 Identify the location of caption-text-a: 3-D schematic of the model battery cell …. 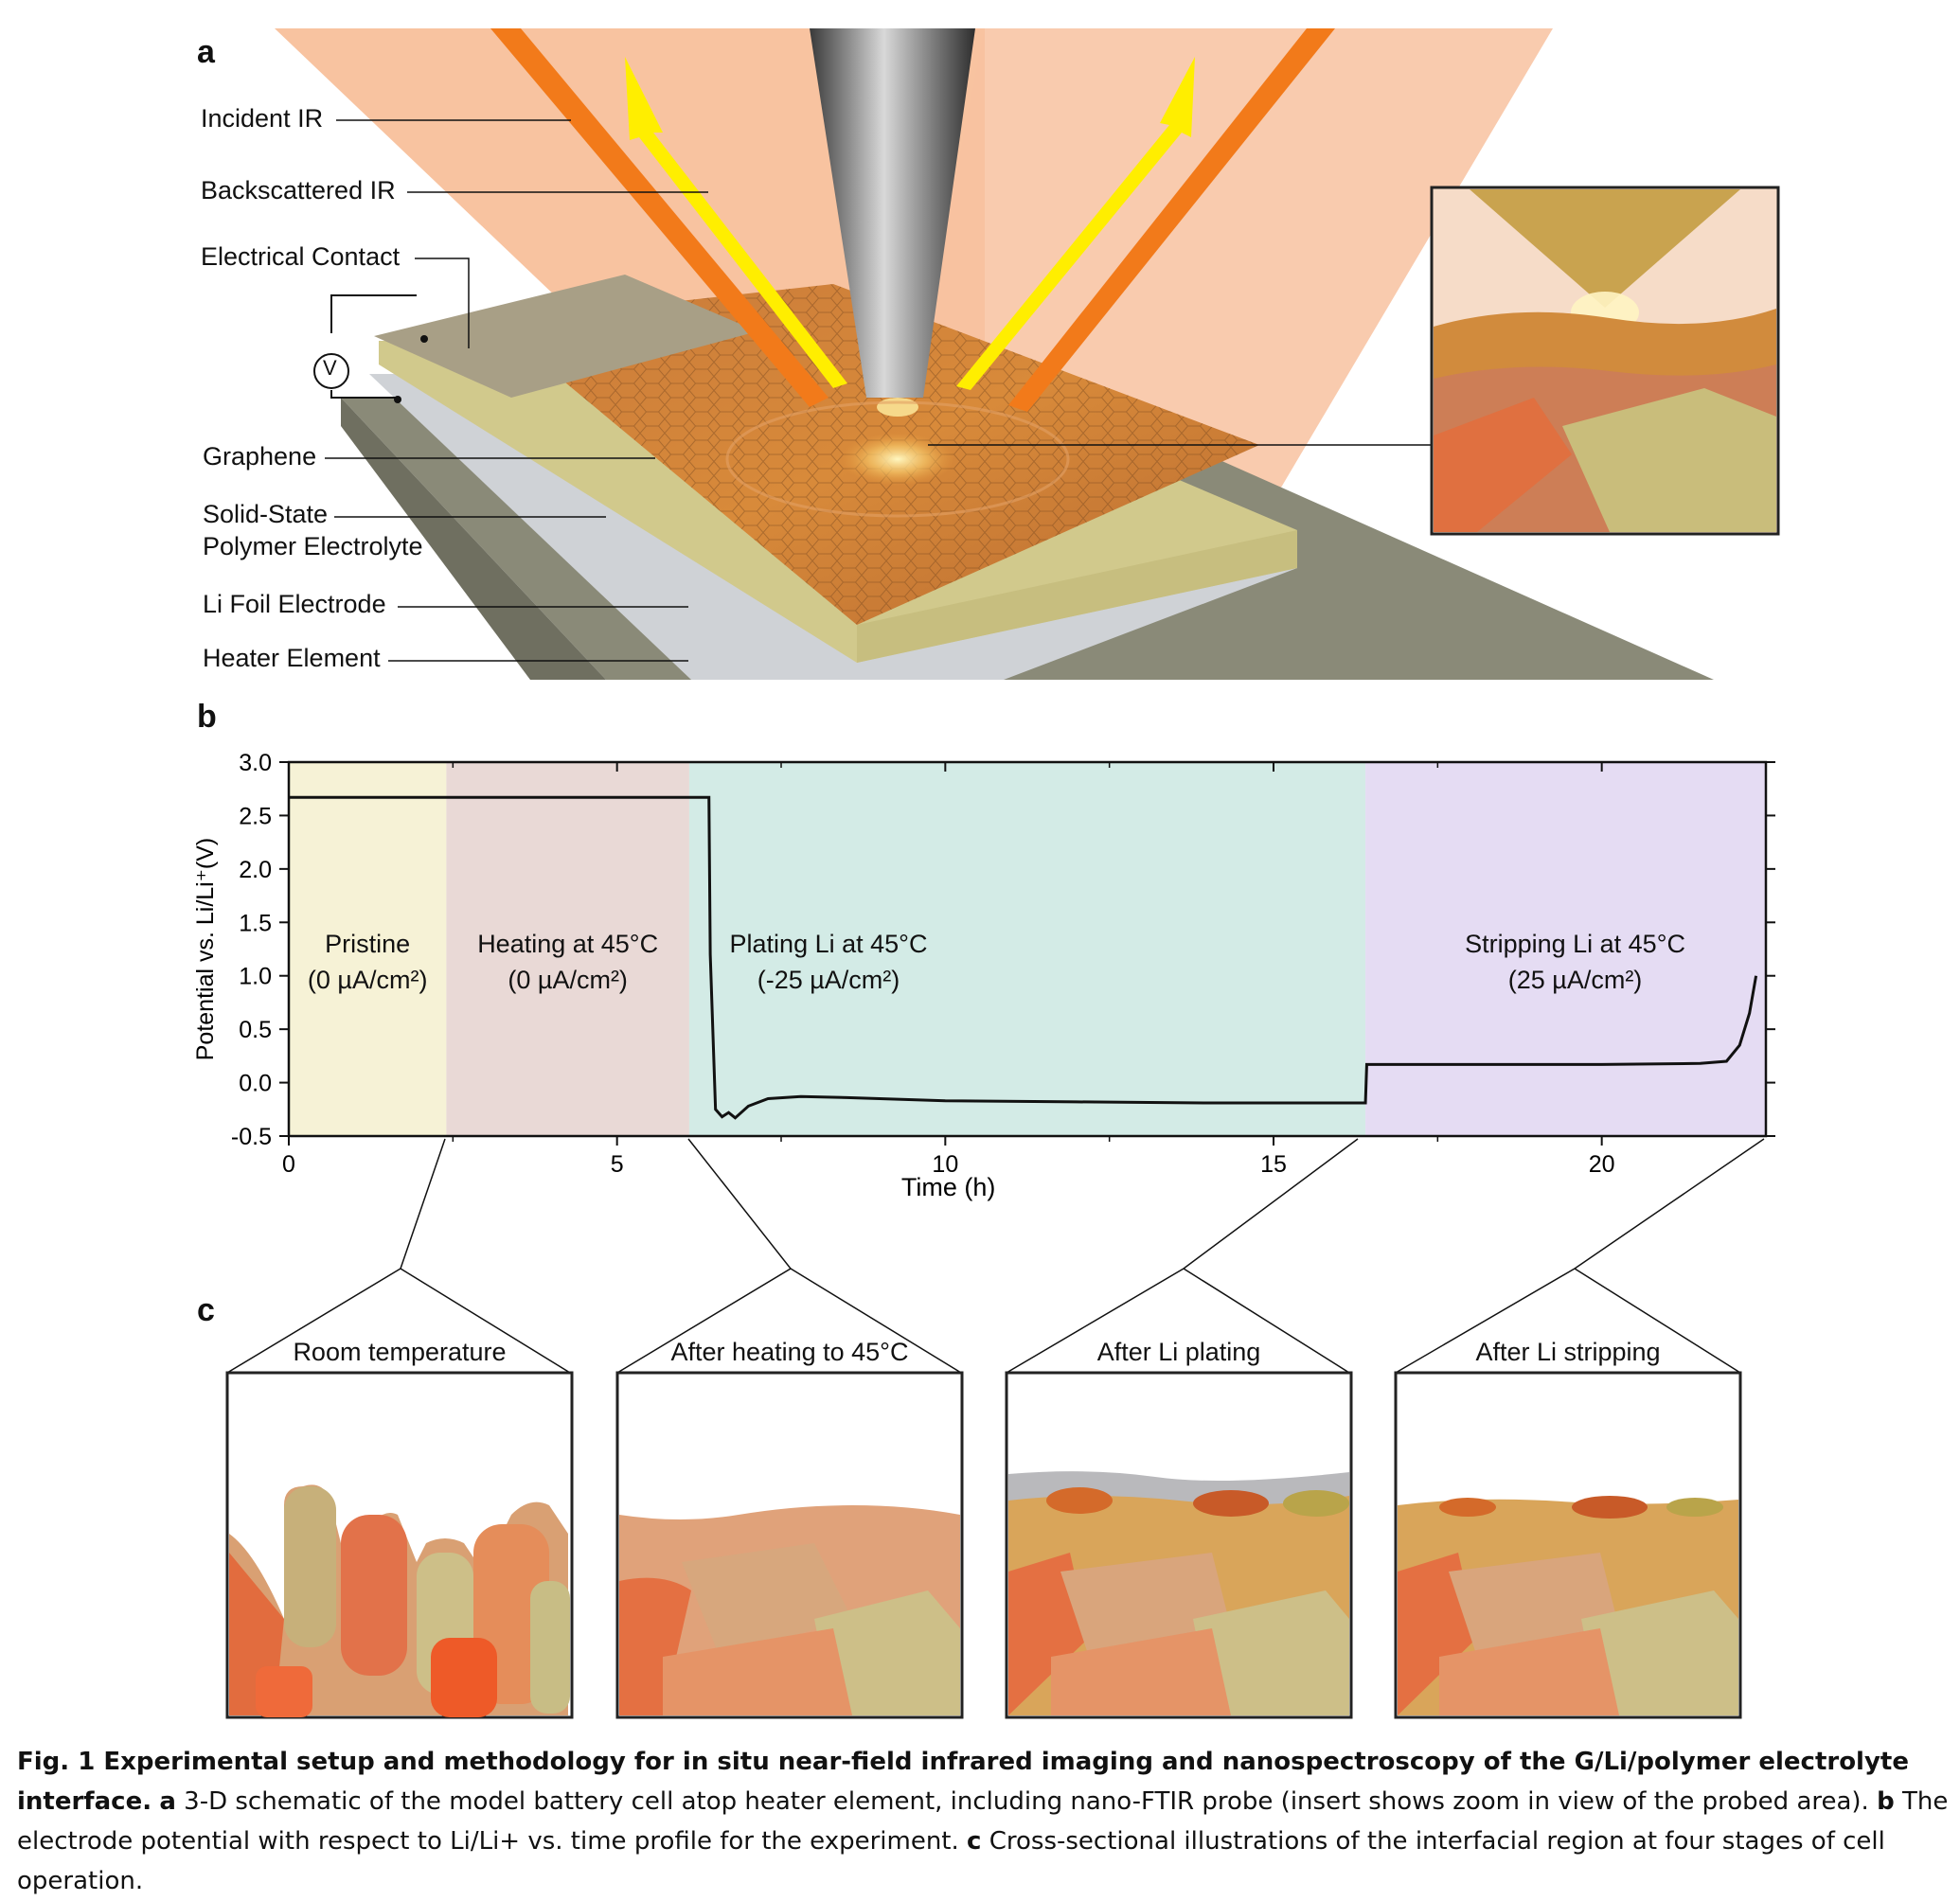
(1026, 1801).